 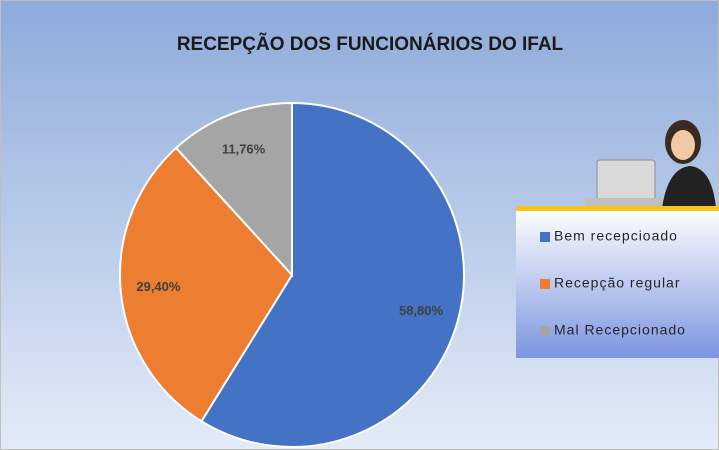 What do you see at coordinates (370, 44) in the screenshot?
I see `chart-title: RECEPÇÃO DOS FUNCIONÁRIOS DO IFAL` at bounding box center [370, 44].